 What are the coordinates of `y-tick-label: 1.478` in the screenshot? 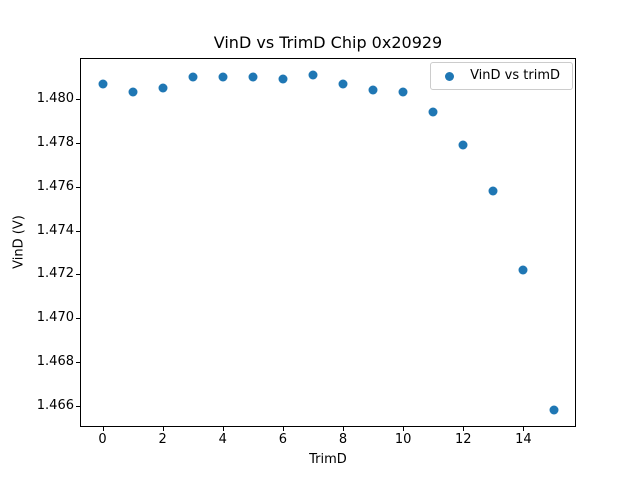 It's located at (55, 142).